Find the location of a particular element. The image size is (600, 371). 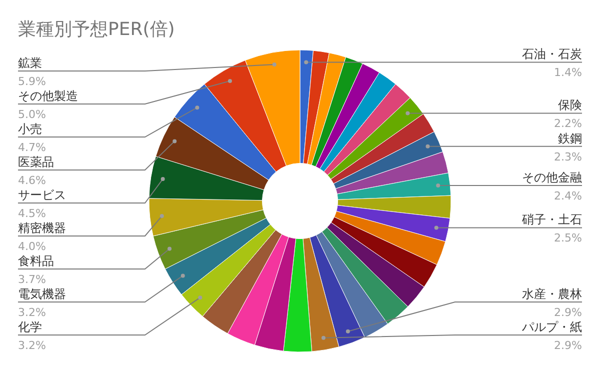

data-label: 2.4% is located at coordinates (568, 196).